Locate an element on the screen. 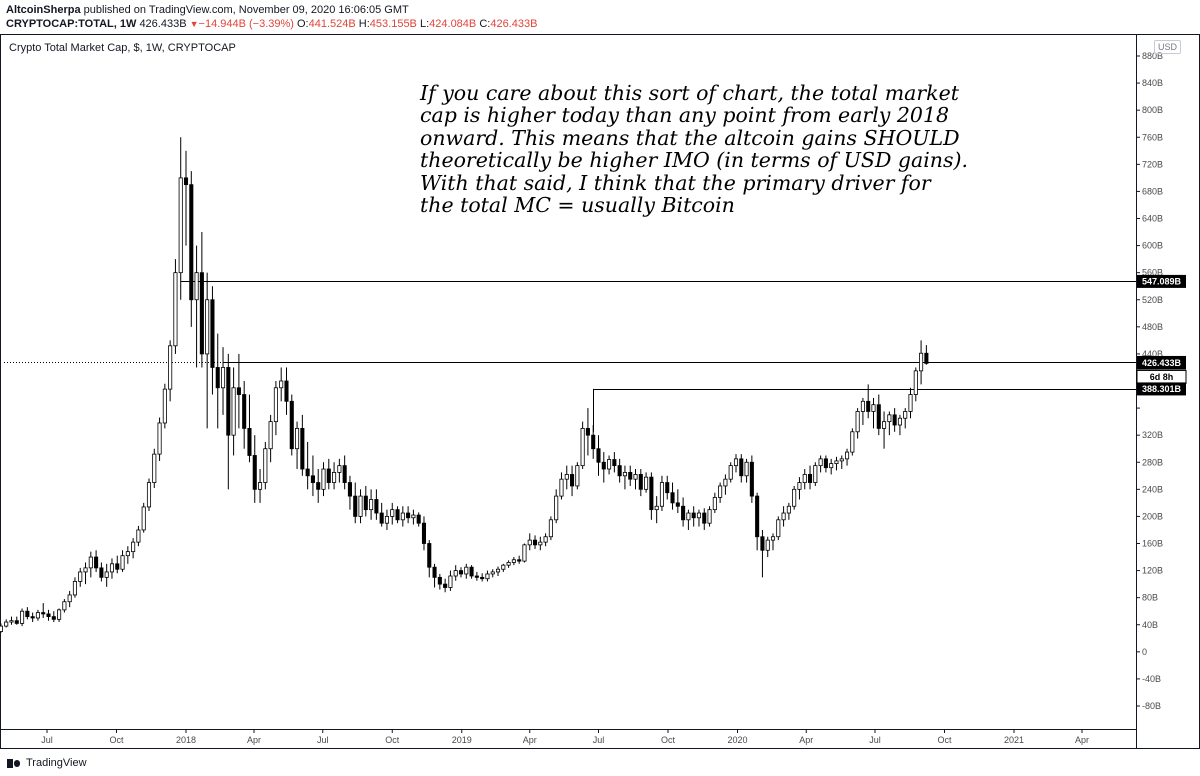 This screenshot has width=1200, height=776. x-tick-label: 2020 is located at coordinates (737, 740).